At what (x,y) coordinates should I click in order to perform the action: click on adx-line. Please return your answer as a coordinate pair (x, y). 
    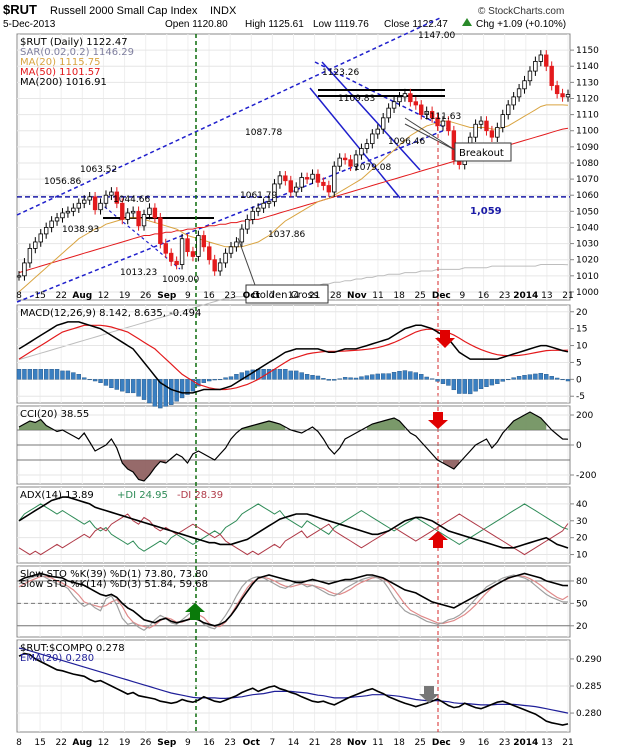
    Looking at the image, I should click on (293, 522).